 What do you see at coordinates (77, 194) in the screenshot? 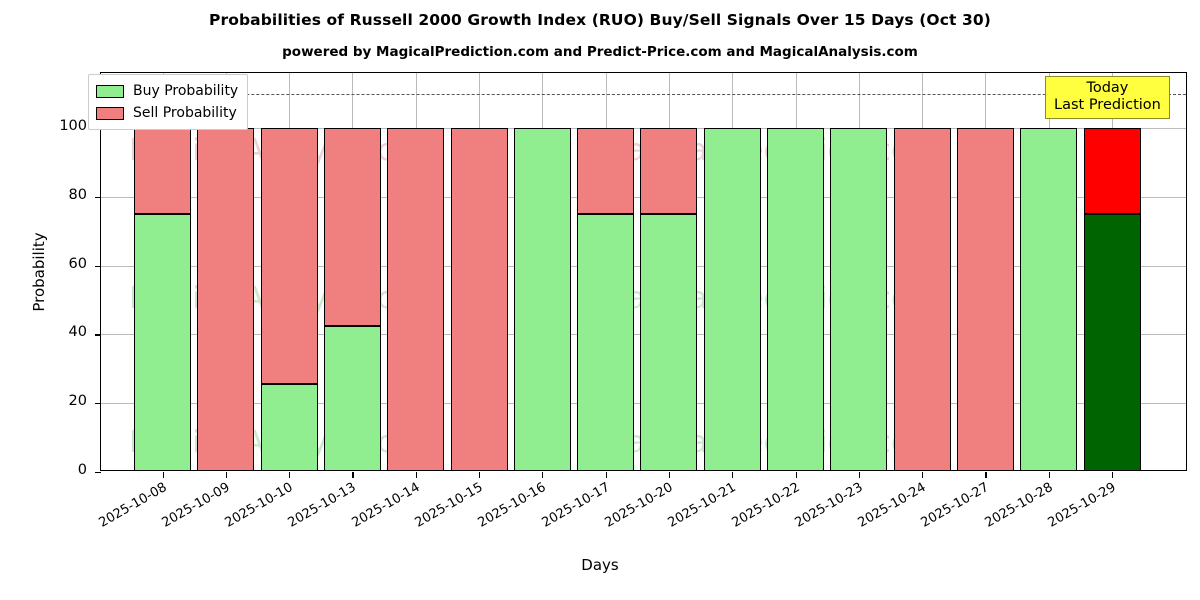
I see `y-axis-tick-label: 80` at bounding box center [77, 194].